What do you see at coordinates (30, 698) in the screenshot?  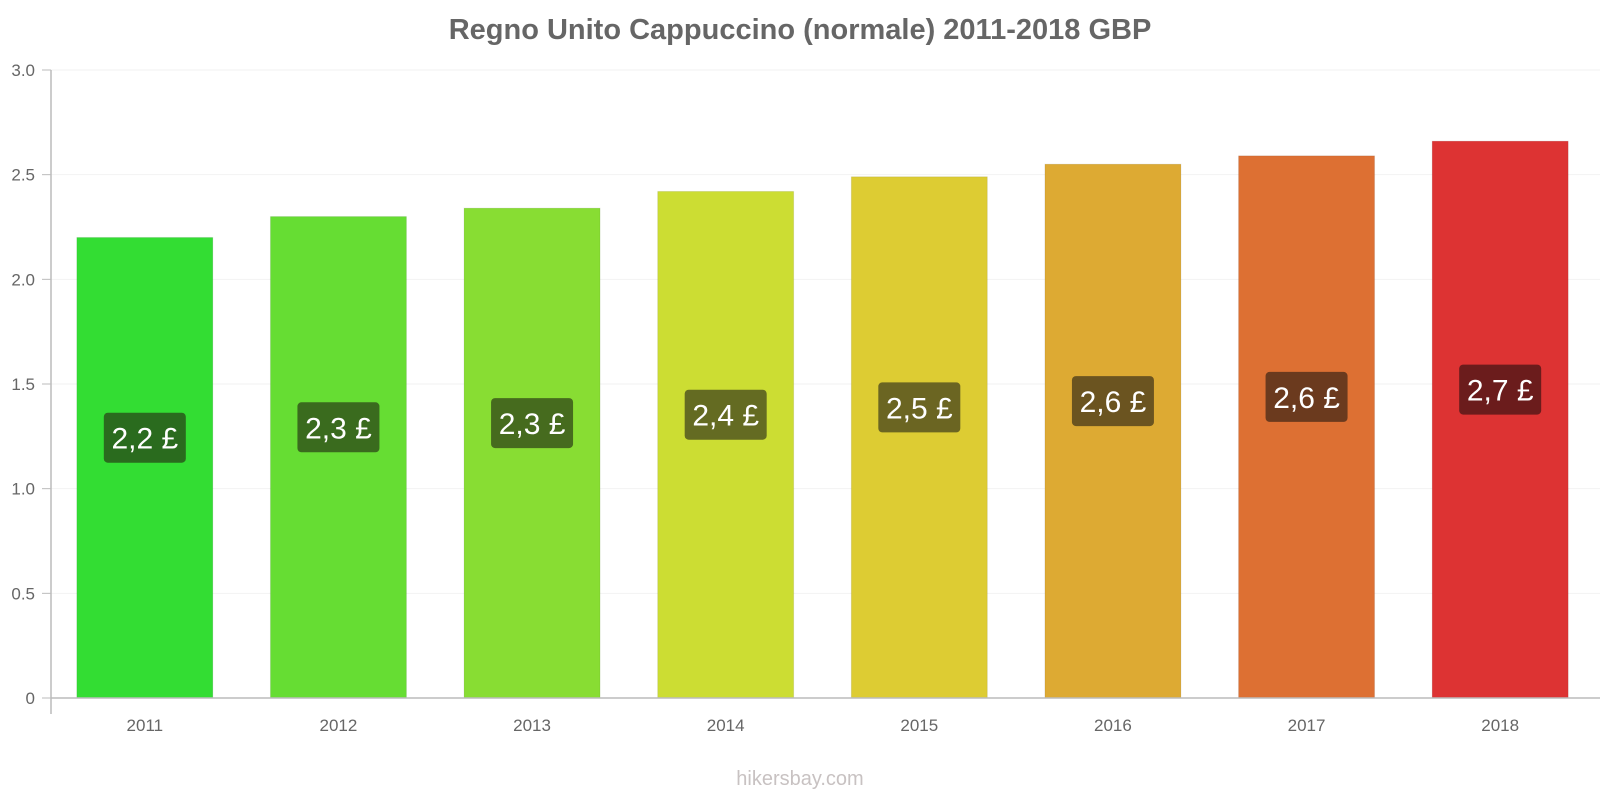 I see `y-tick-label: 0` at bounding box center [30, 698].